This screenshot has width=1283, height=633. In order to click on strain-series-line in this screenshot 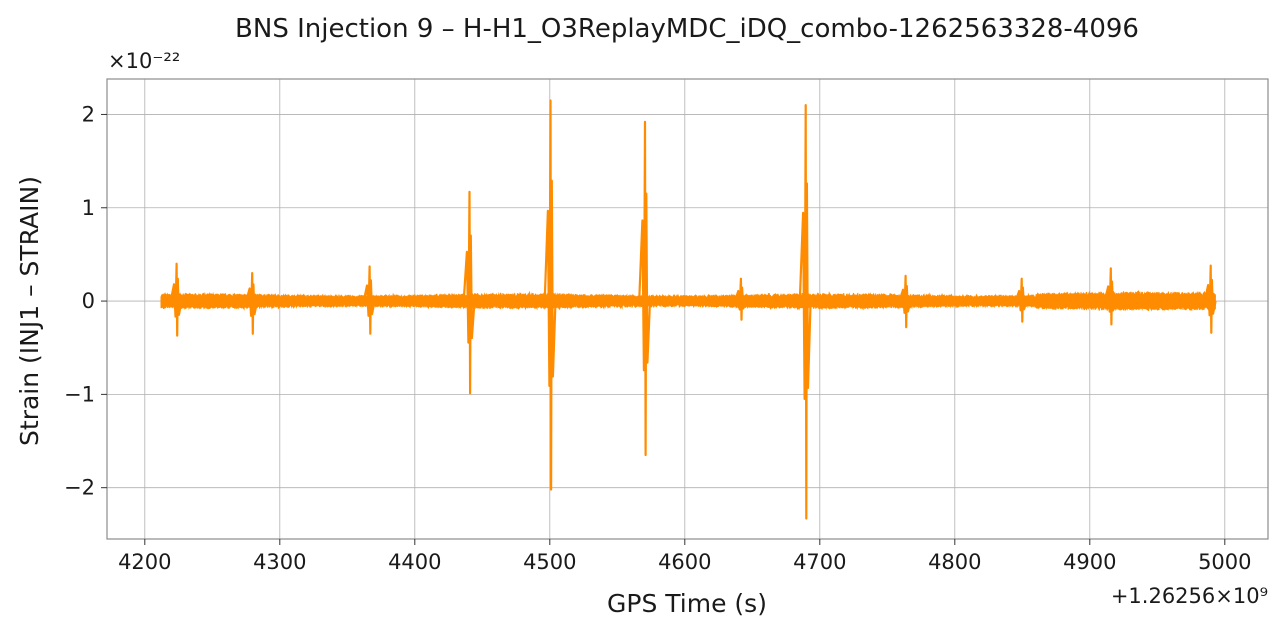, I will do `click(688, 301)`.